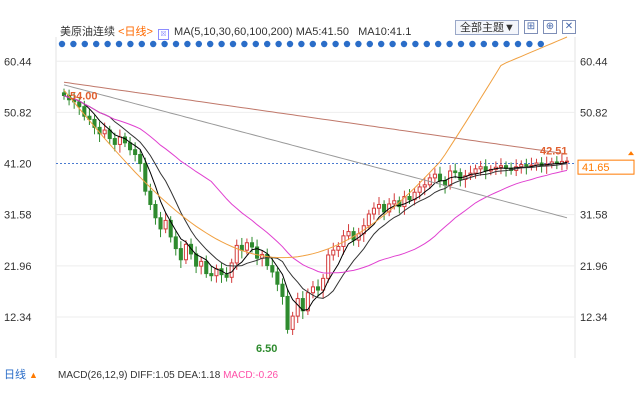 This screenshot has height=400, width=640. I want to click on annot-high: 54.00, so click(84, 97).